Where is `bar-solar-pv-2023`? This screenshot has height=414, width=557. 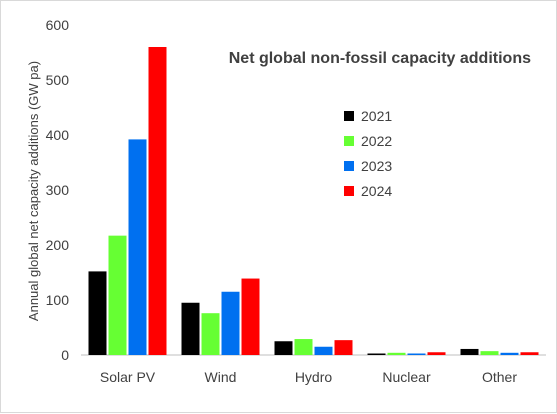
bar-solar-pv-2023 is located at coordinates (137, 247).